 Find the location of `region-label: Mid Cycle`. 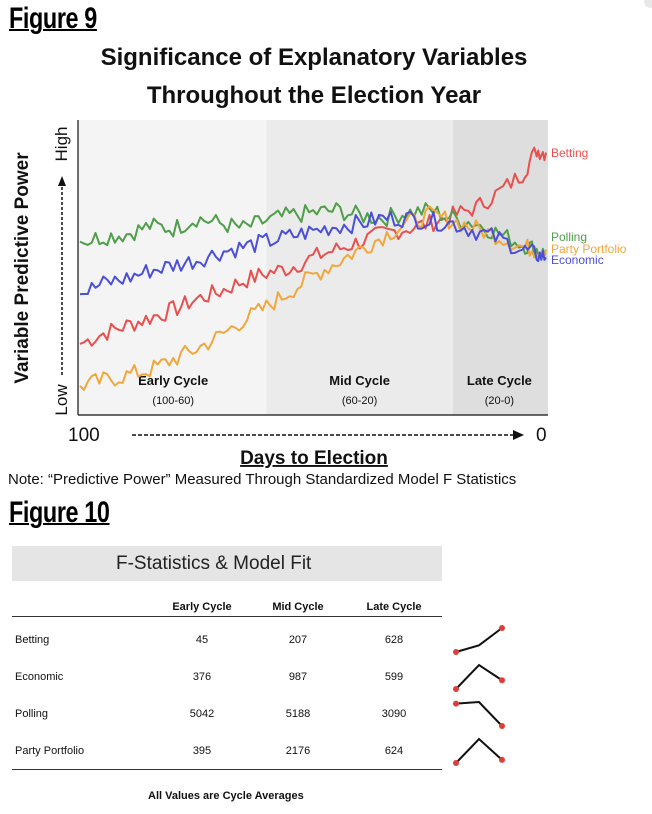

region-label: Mid Cycle is located at coordinates (359, 380).